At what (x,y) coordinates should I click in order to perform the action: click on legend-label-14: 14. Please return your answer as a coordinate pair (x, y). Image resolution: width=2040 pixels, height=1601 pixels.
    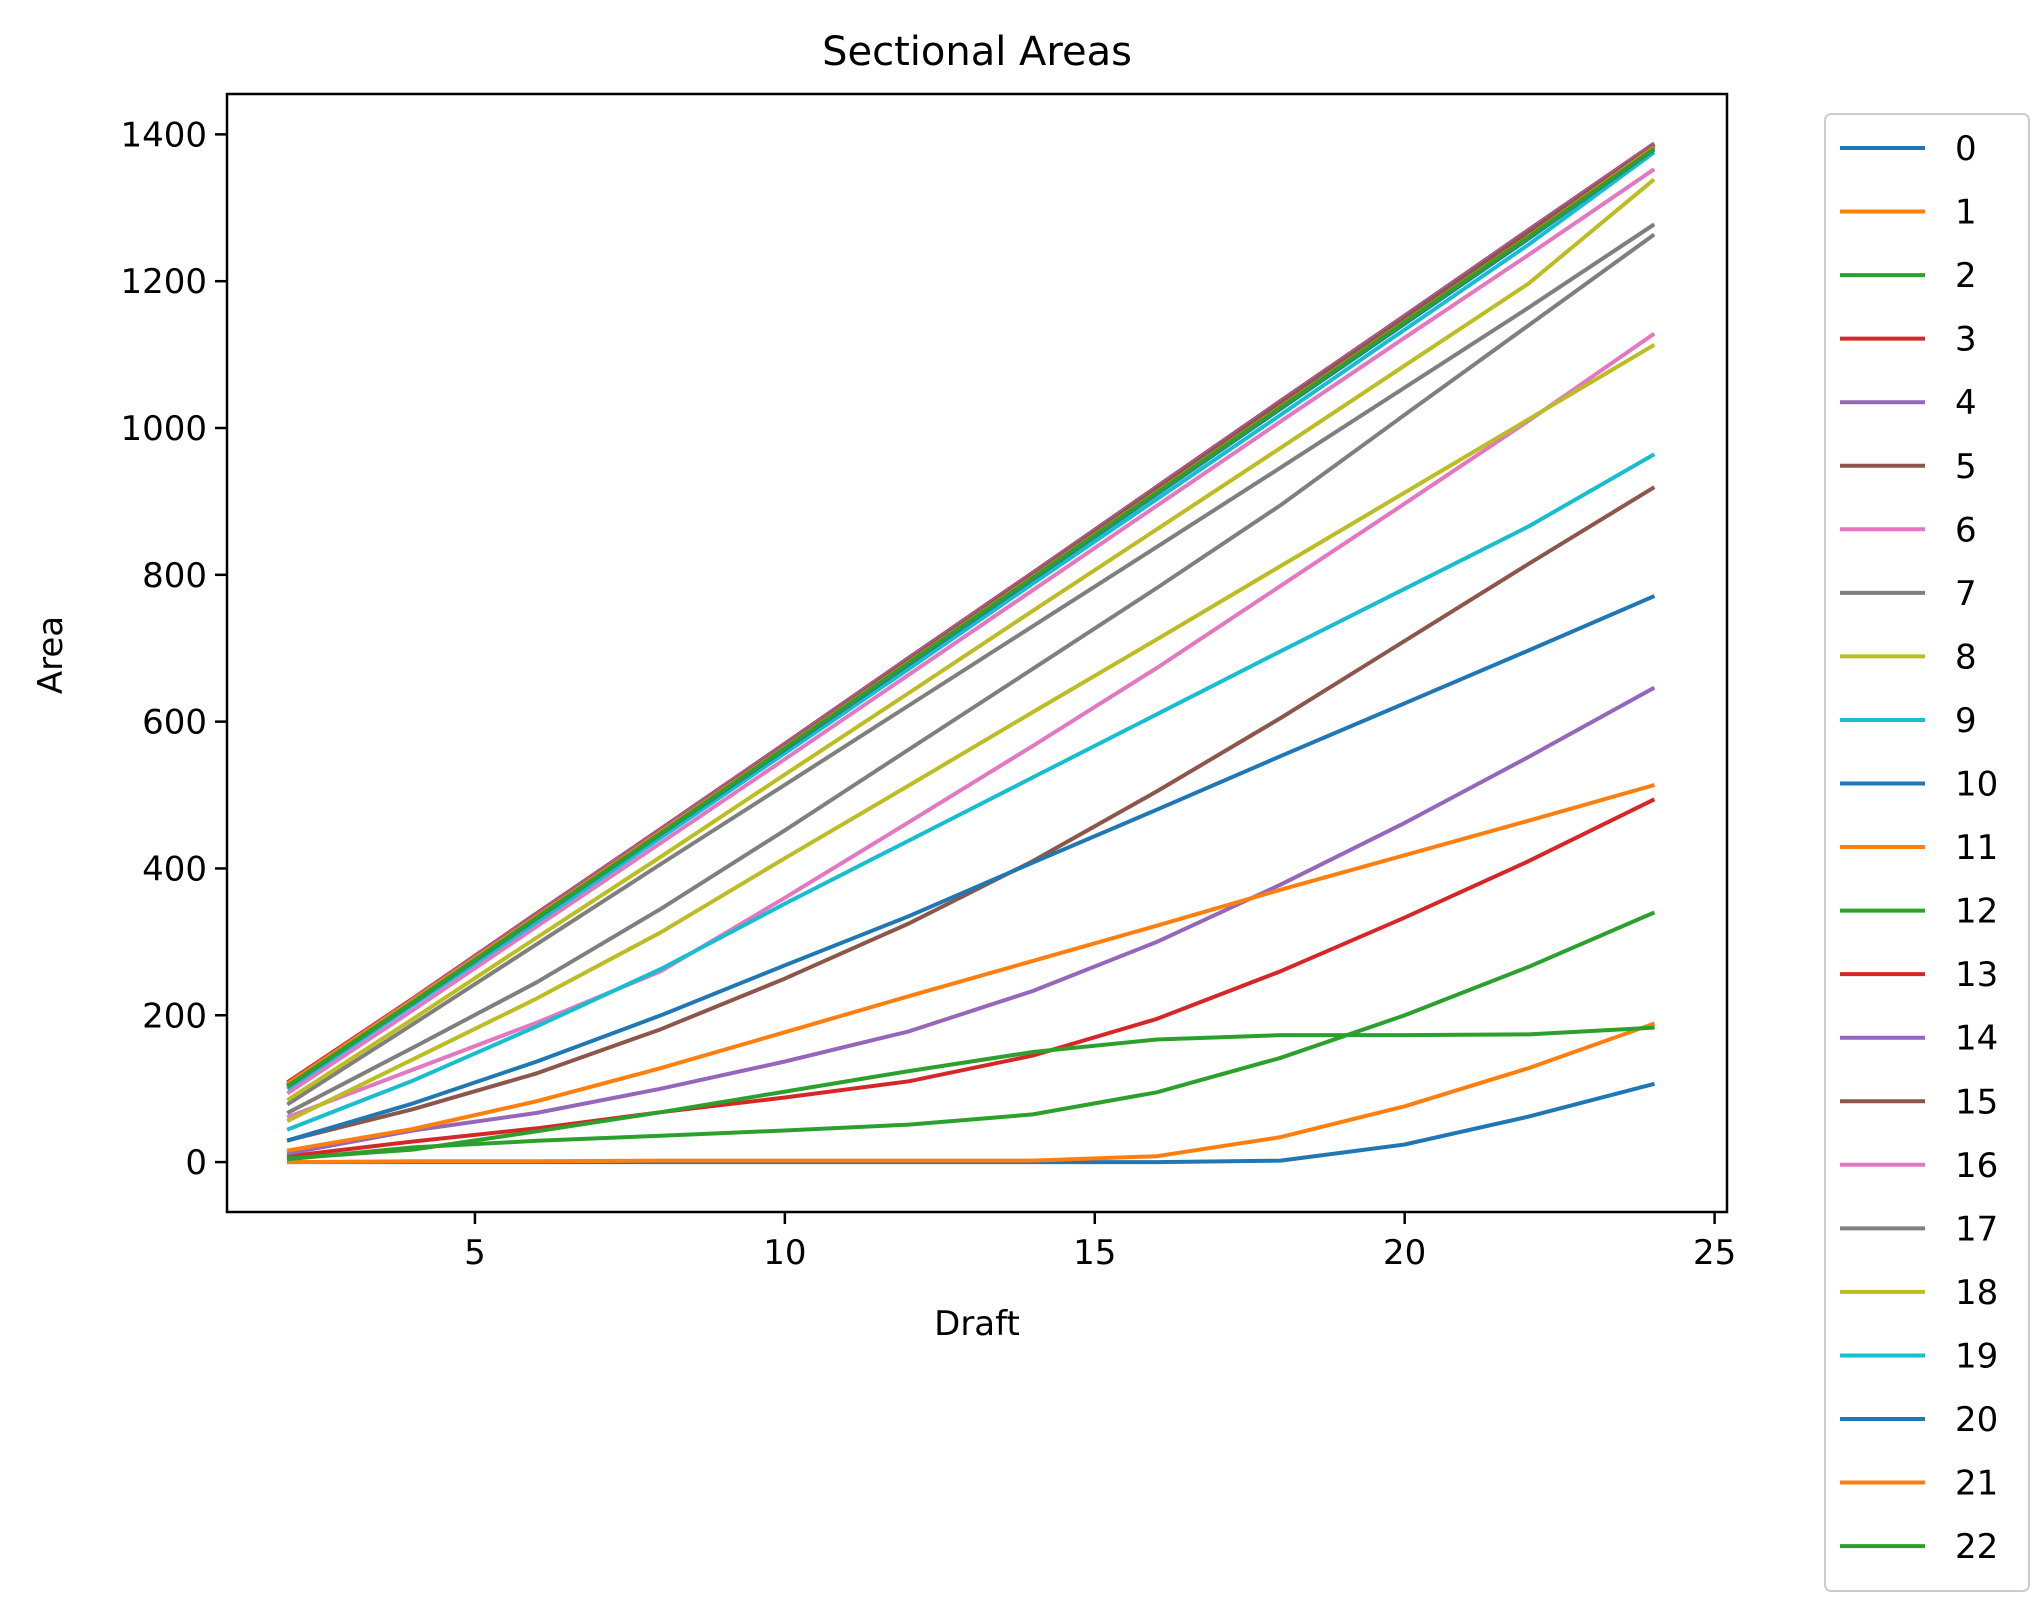
    Looking at the image, I should click on (1976, 1039).